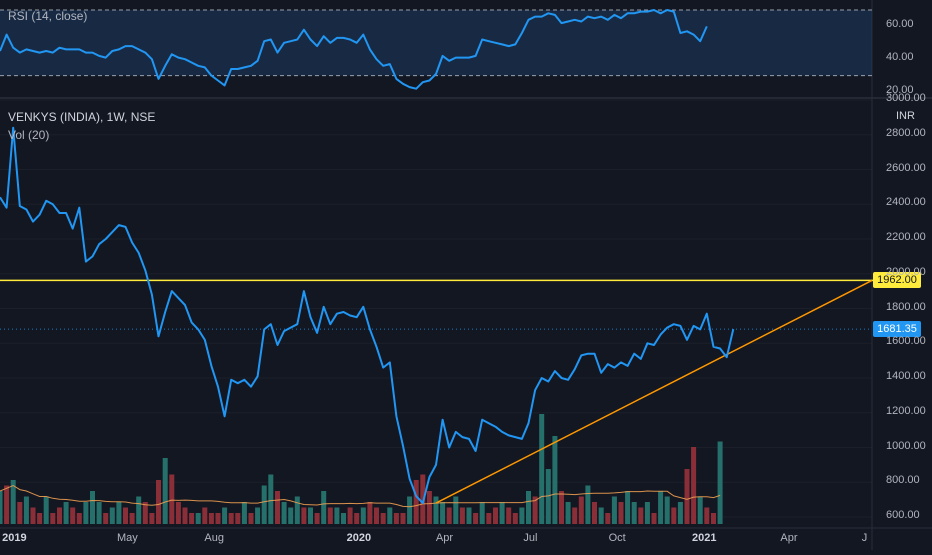  What do you see at coordinates (29, 135) in the screenshot?
I see `volume-legend: Vol (20)` at bounding box center [29, 135].